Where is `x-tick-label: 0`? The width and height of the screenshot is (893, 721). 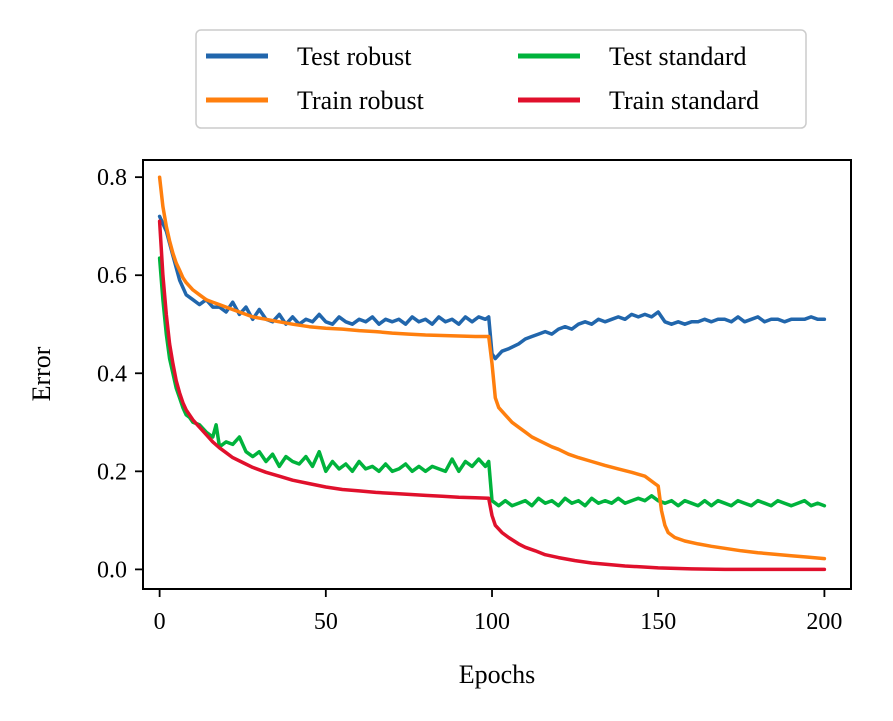
x-tick-label: 0 is located at coordinates (160, 622).